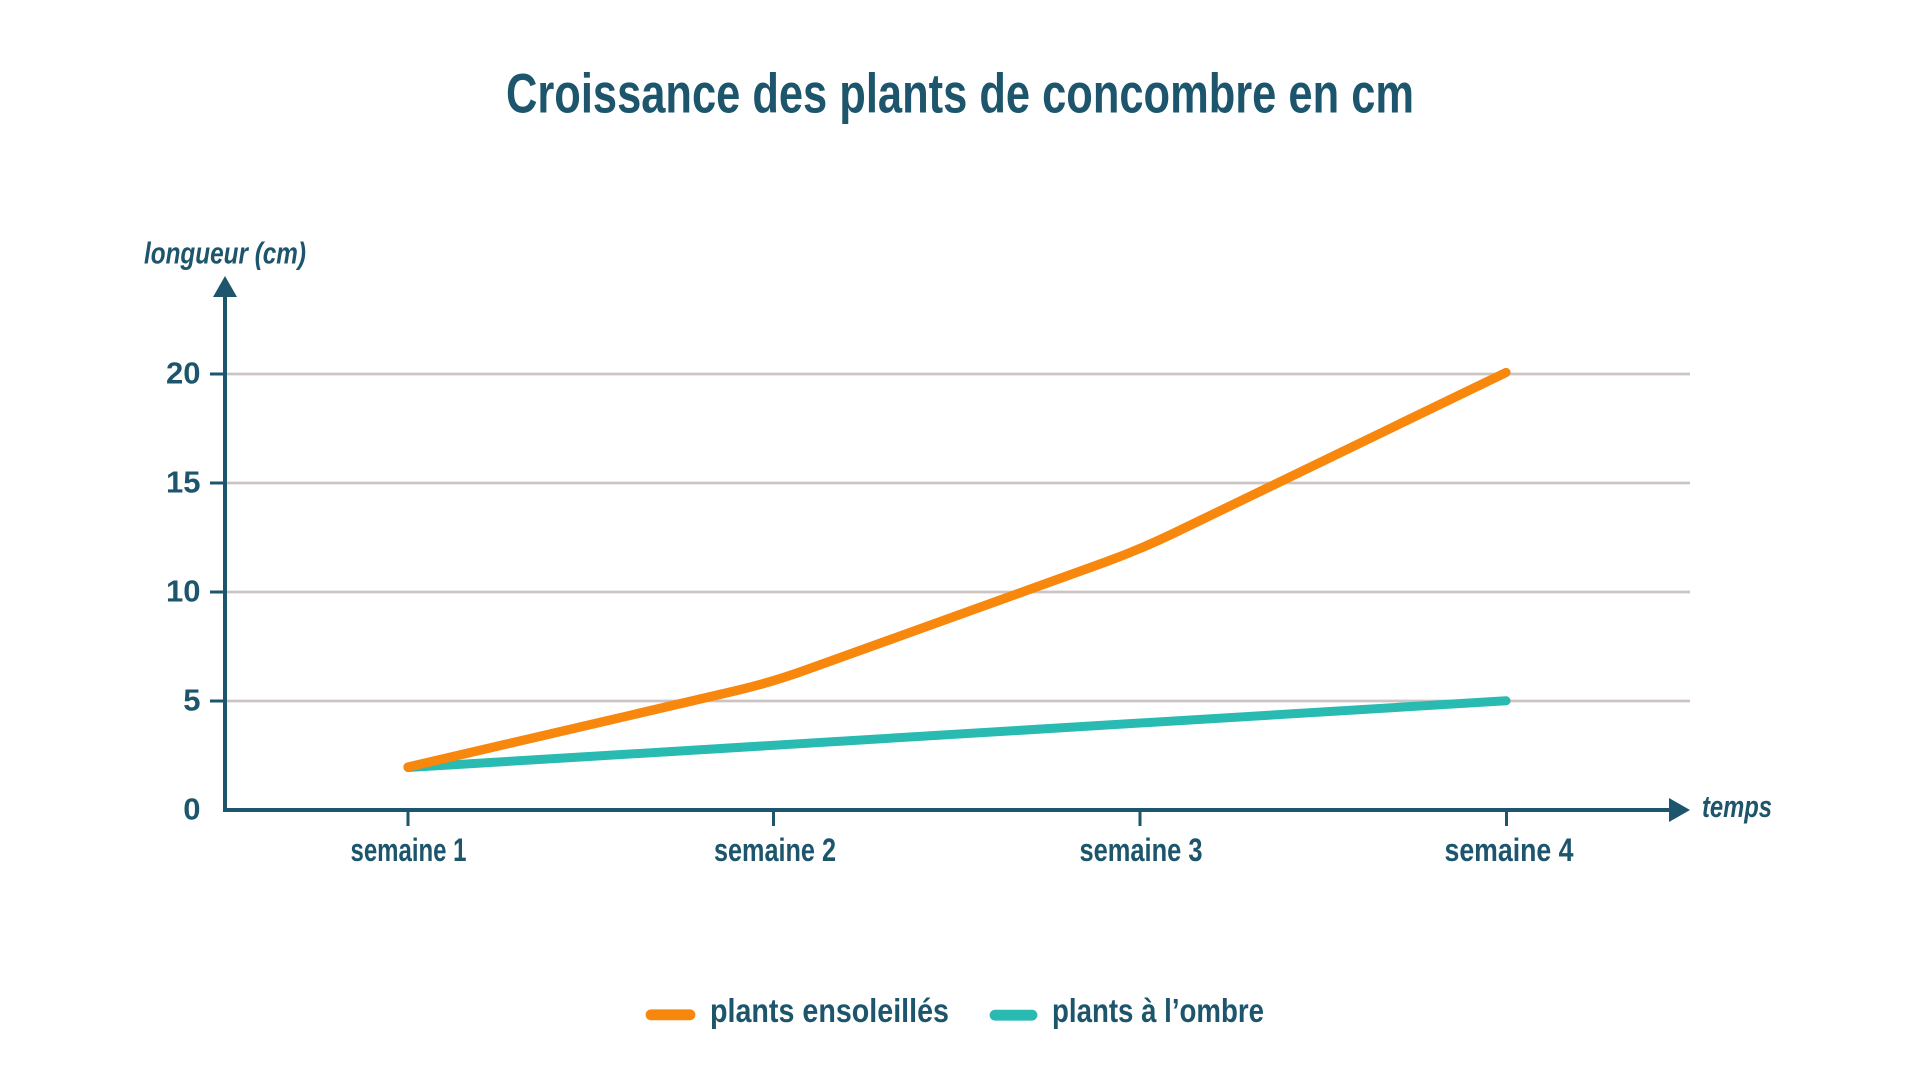 This screenshot has height=1080, width=1920. Describe the element at coordinates (409, 850) in the screenshot. I see `svg-text: semaine 1` at that location.